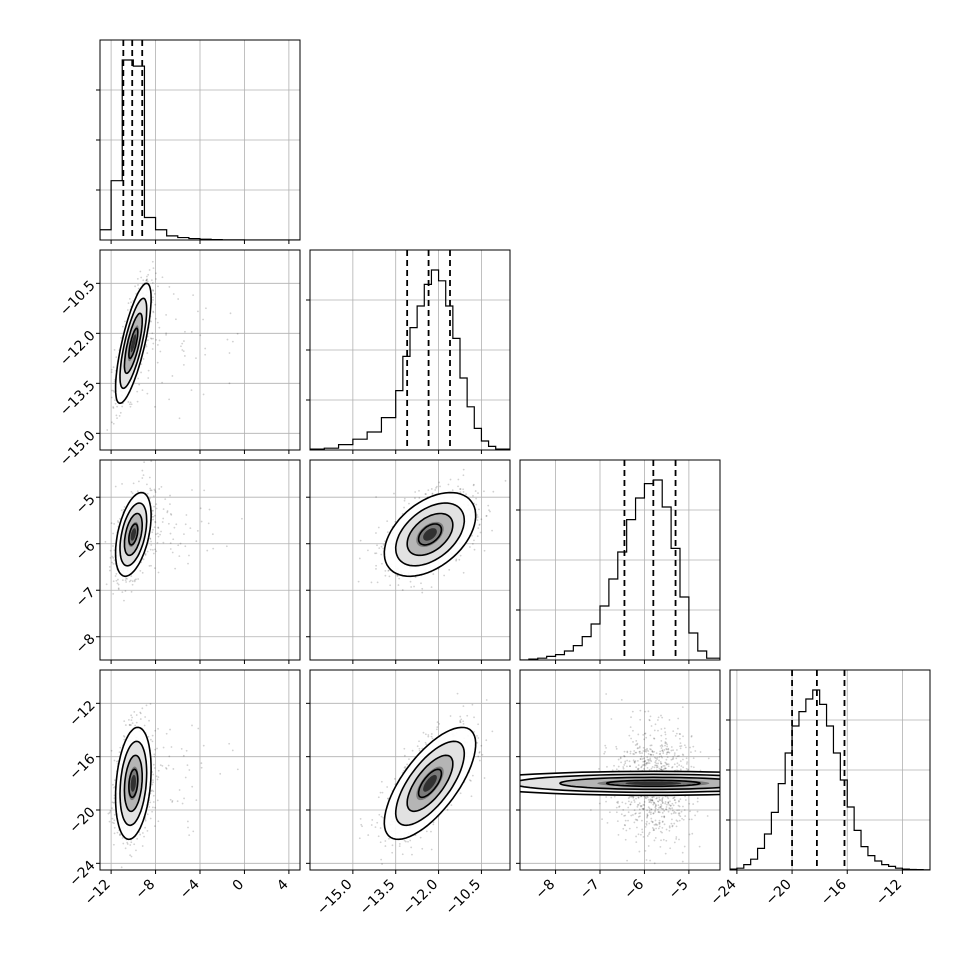  Describe the element at coordinates (828, 771) in the screenshot. I see `histogram-panel-param4` at that location.